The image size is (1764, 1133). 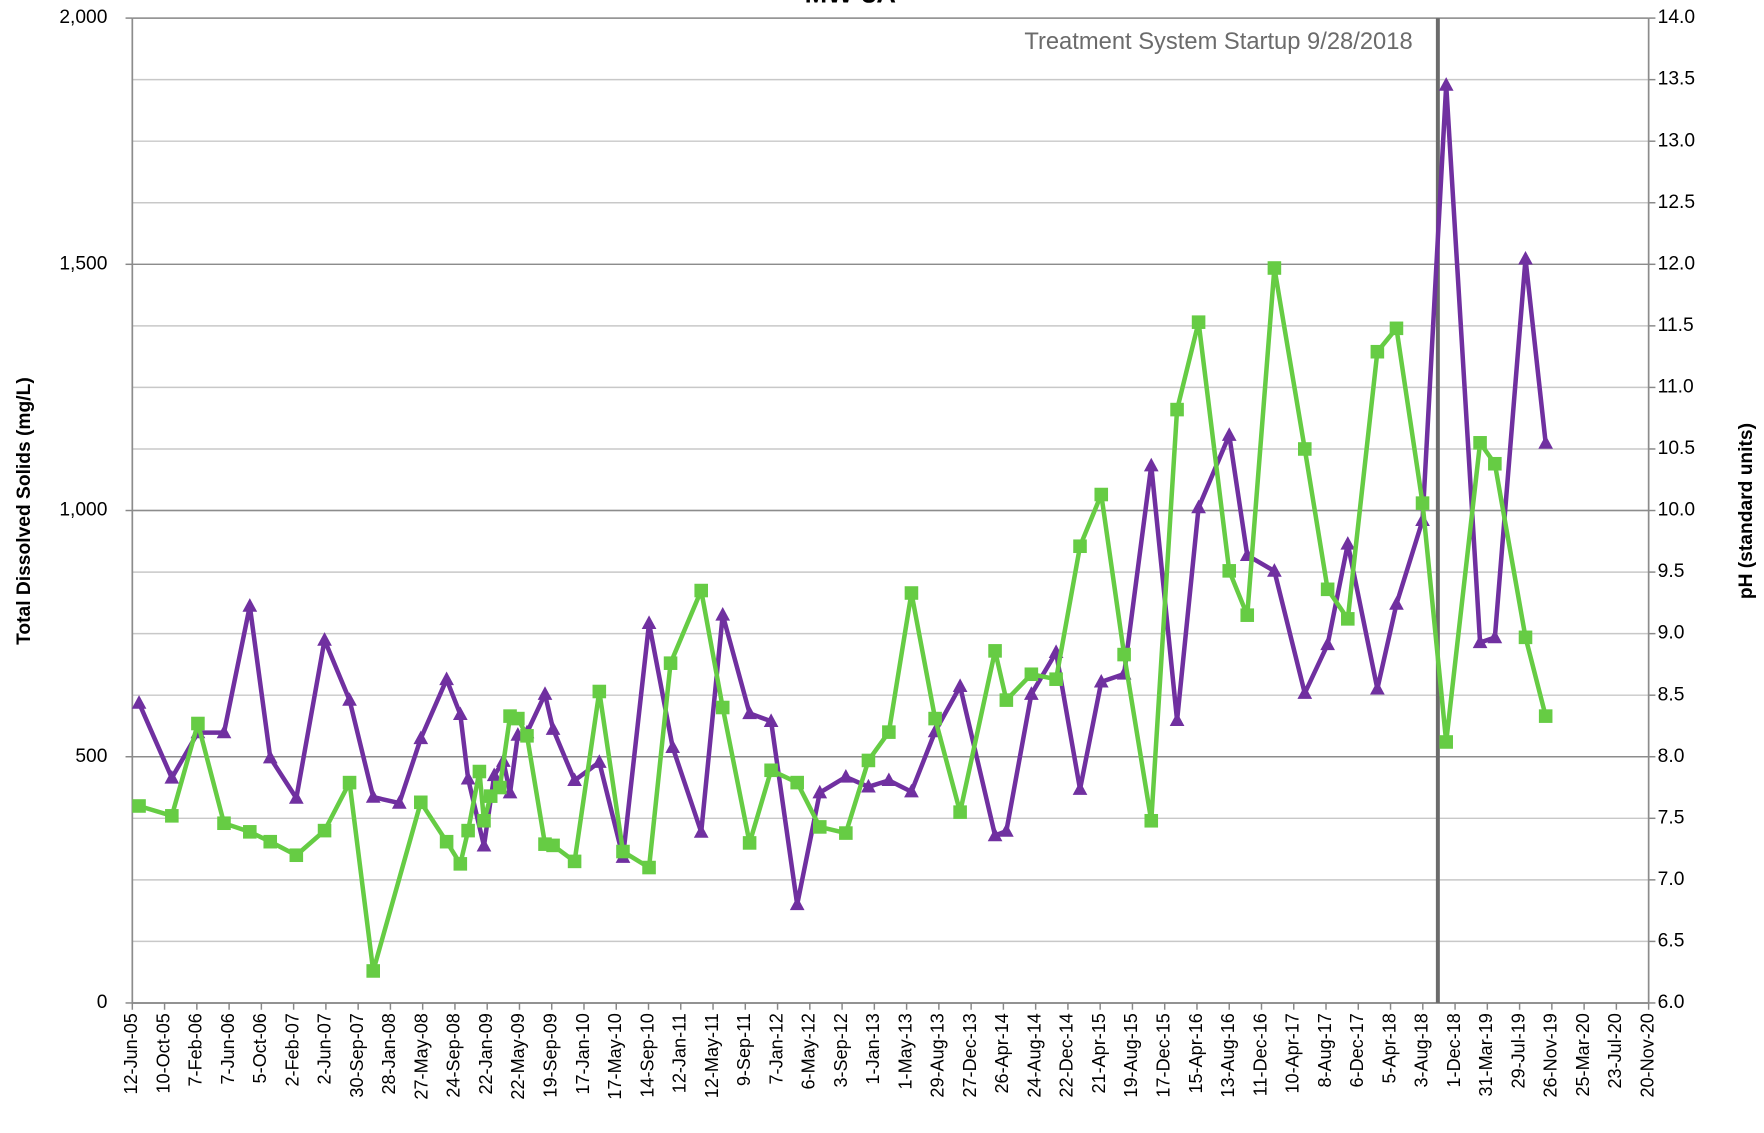 I want to click on x-tick-label: 13-Aug-16, so click(x=1228, y=1055).